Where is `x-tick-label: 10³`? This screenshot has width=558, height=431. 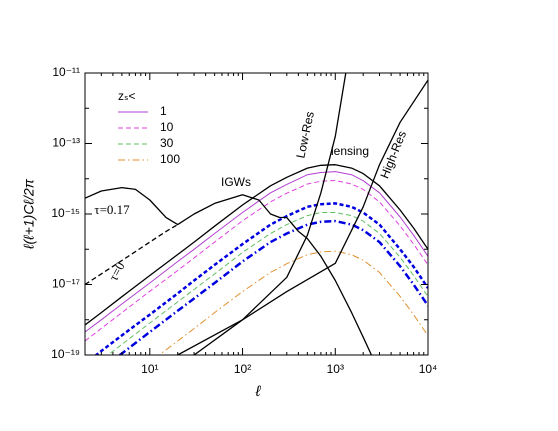 x-tick-label: 10³ is located at coordinates (335, 369).